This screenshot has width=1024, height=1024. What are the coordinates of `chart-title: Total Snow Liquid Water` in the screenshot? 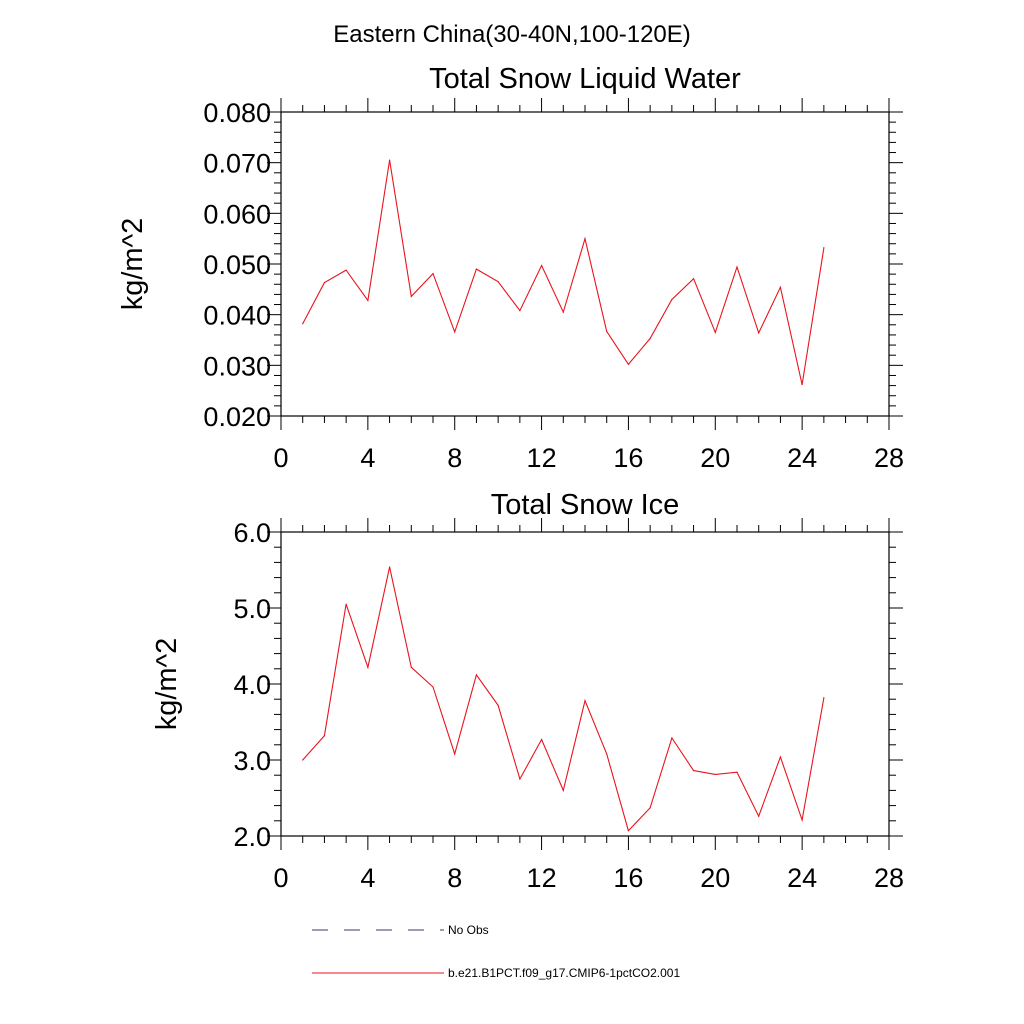 It's located at (585, 79).